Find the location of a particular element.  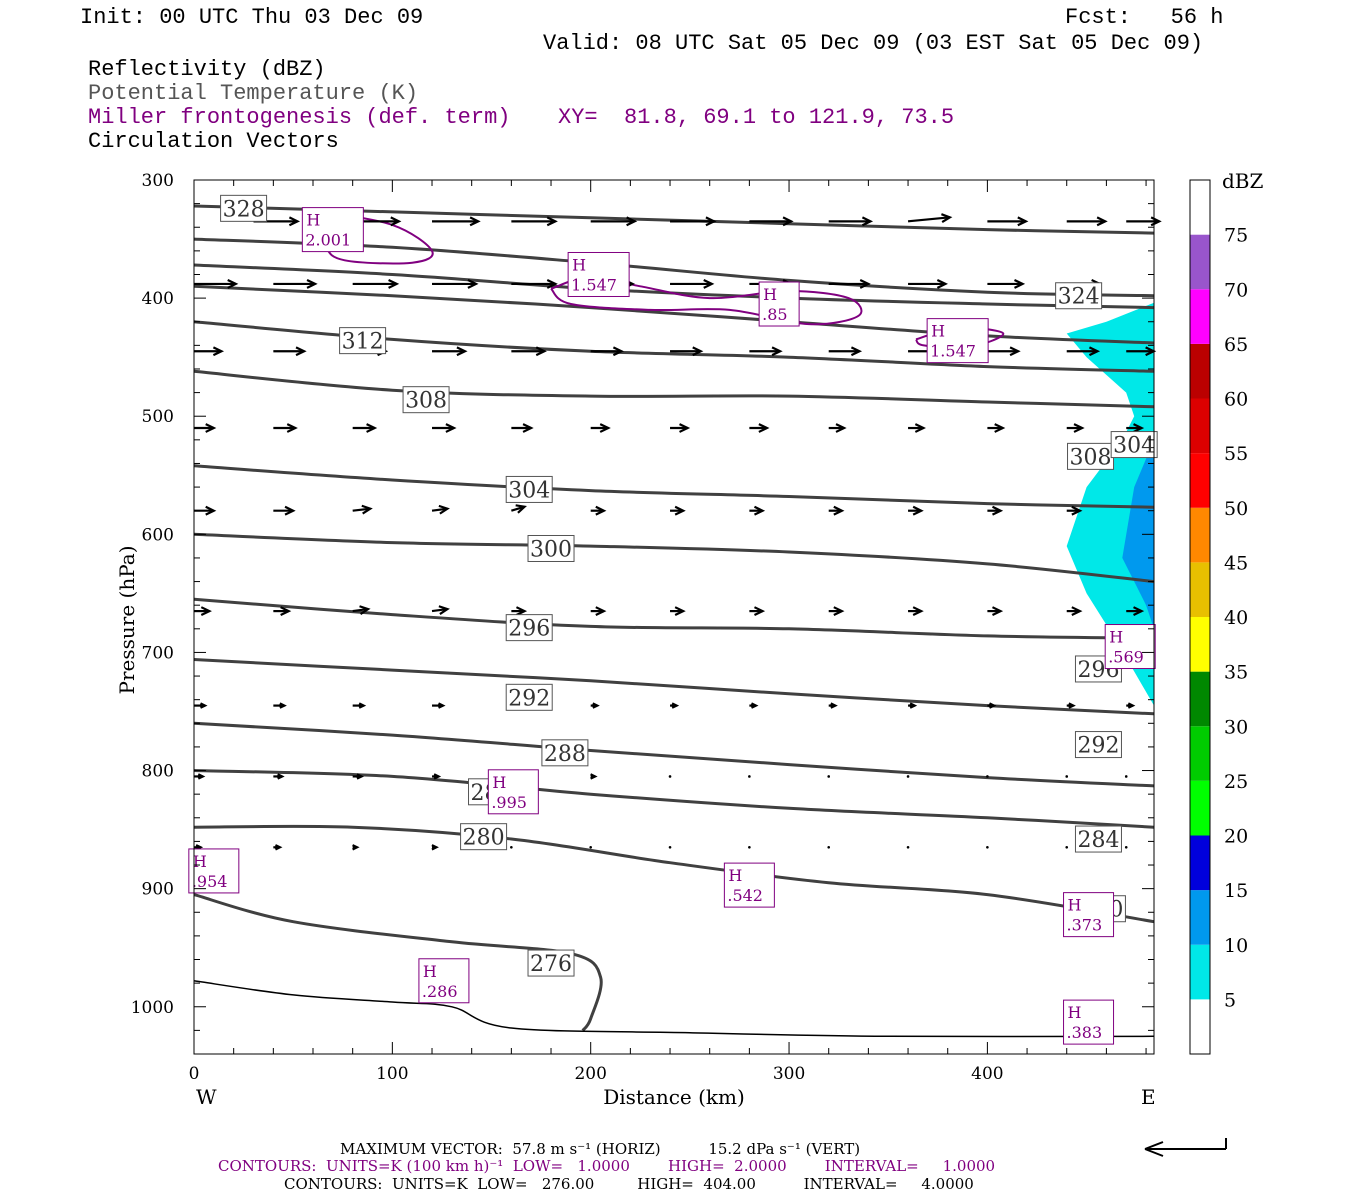

west-label: W is located at coordinates (206, 1097).